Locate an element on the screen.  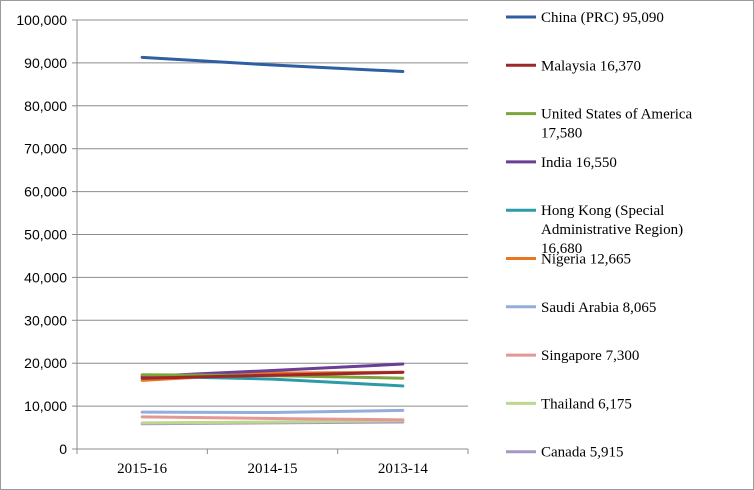
legend-item: Singapore 7,300 is located at coordinates (572, 356).